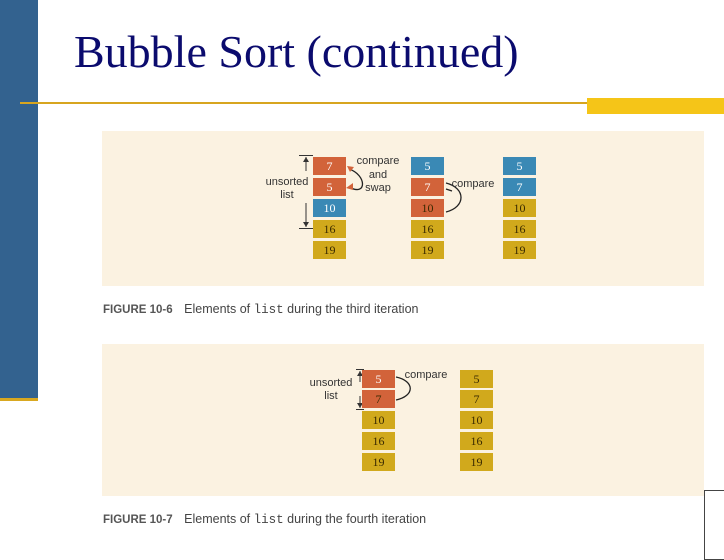 The image size is (724, 560). I want to click on sidebar-accent-bar, so click(19, 200).